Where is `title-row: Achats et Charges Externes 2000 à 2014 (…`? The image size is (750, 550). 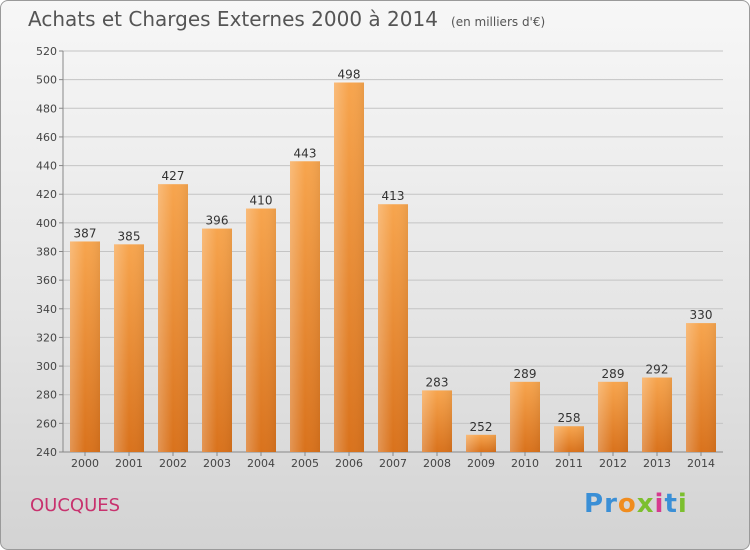 title-row: Achats et Charges Externes 2000 à 2014 (… is located at coordinates (286, 19).